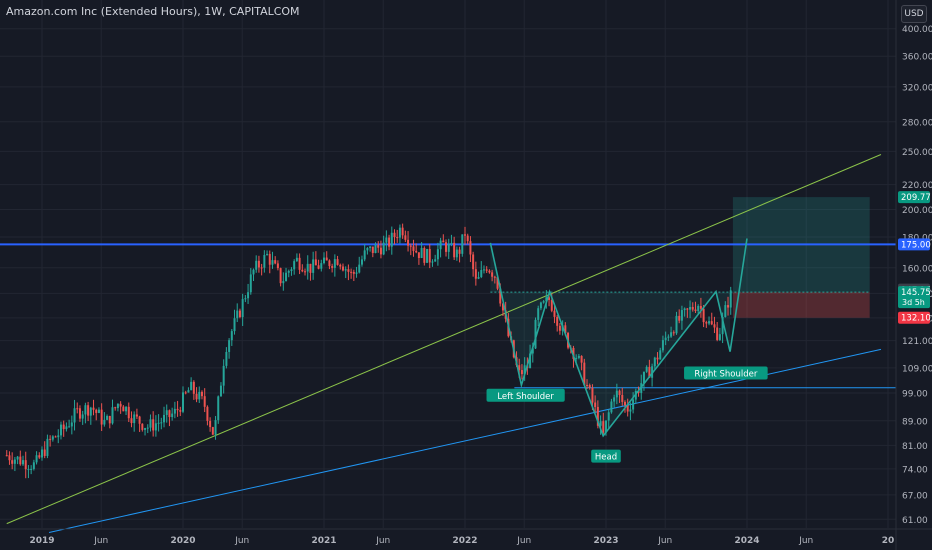  What do you see at coordinates (618, 338) in the screenshot?
I see `pattern-path` at bounding box center [618, 338].